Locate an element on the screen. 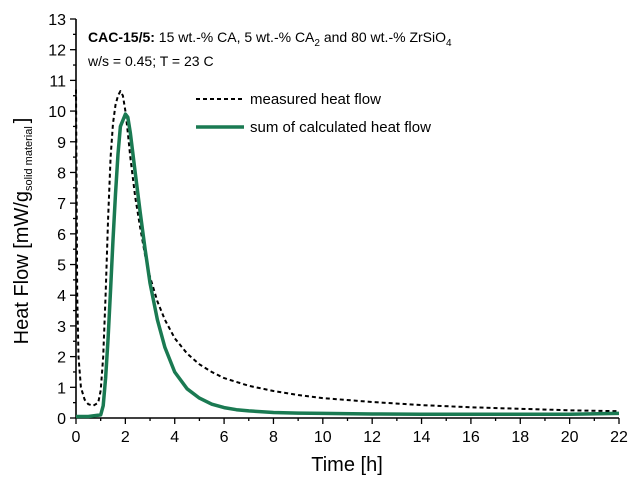 The width and height of the screenshot is (628, 483). legend-label-measured: measured heat flow is located at coordinates (315, 99).